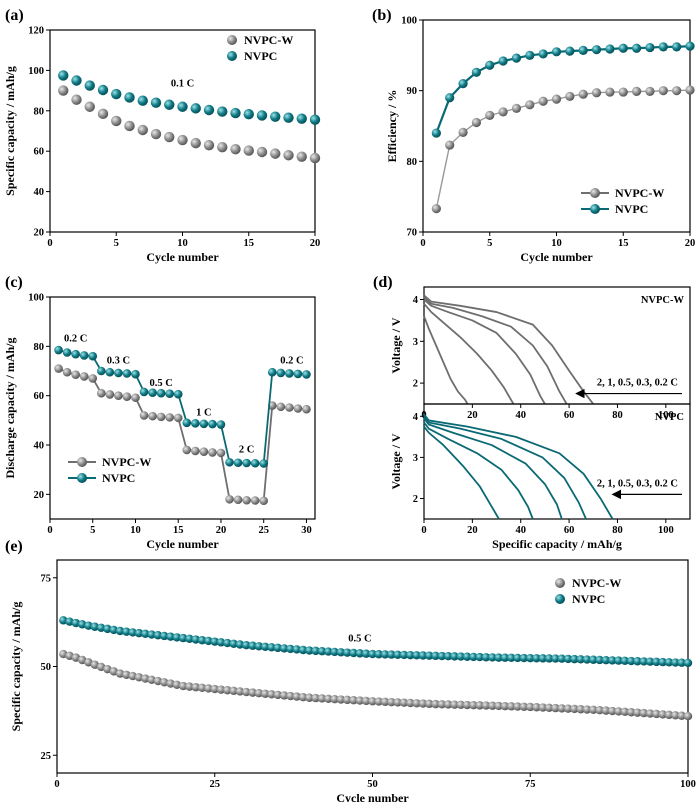 The image size is (700, 802). I want to click on x-tick-label: 0, so click(56, 784).